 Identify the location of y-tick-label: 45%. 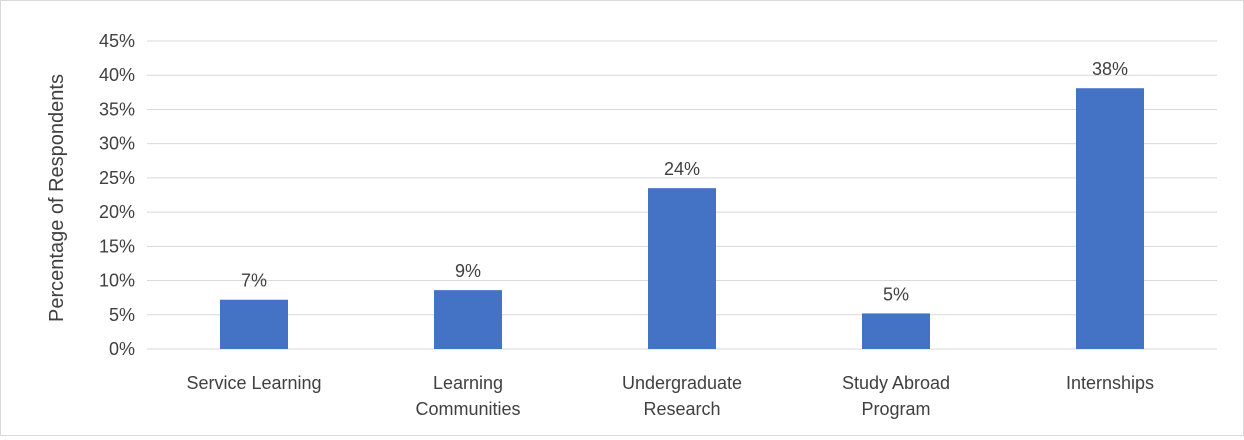
(117, 41).